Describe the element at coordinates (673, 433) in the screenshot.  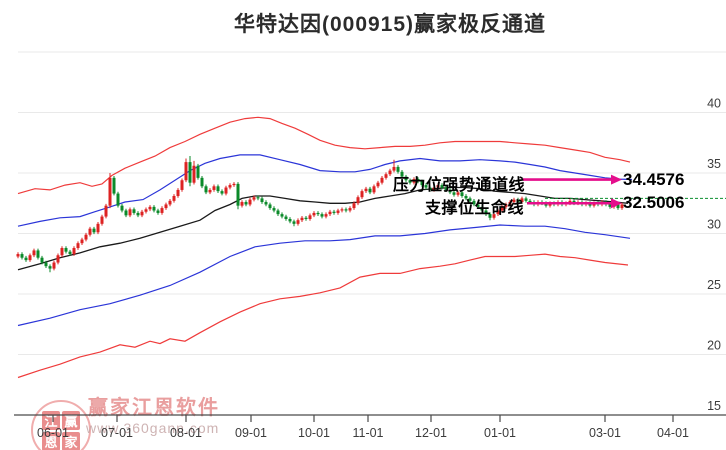
I see `x-axis-label: 04-01` at that location.